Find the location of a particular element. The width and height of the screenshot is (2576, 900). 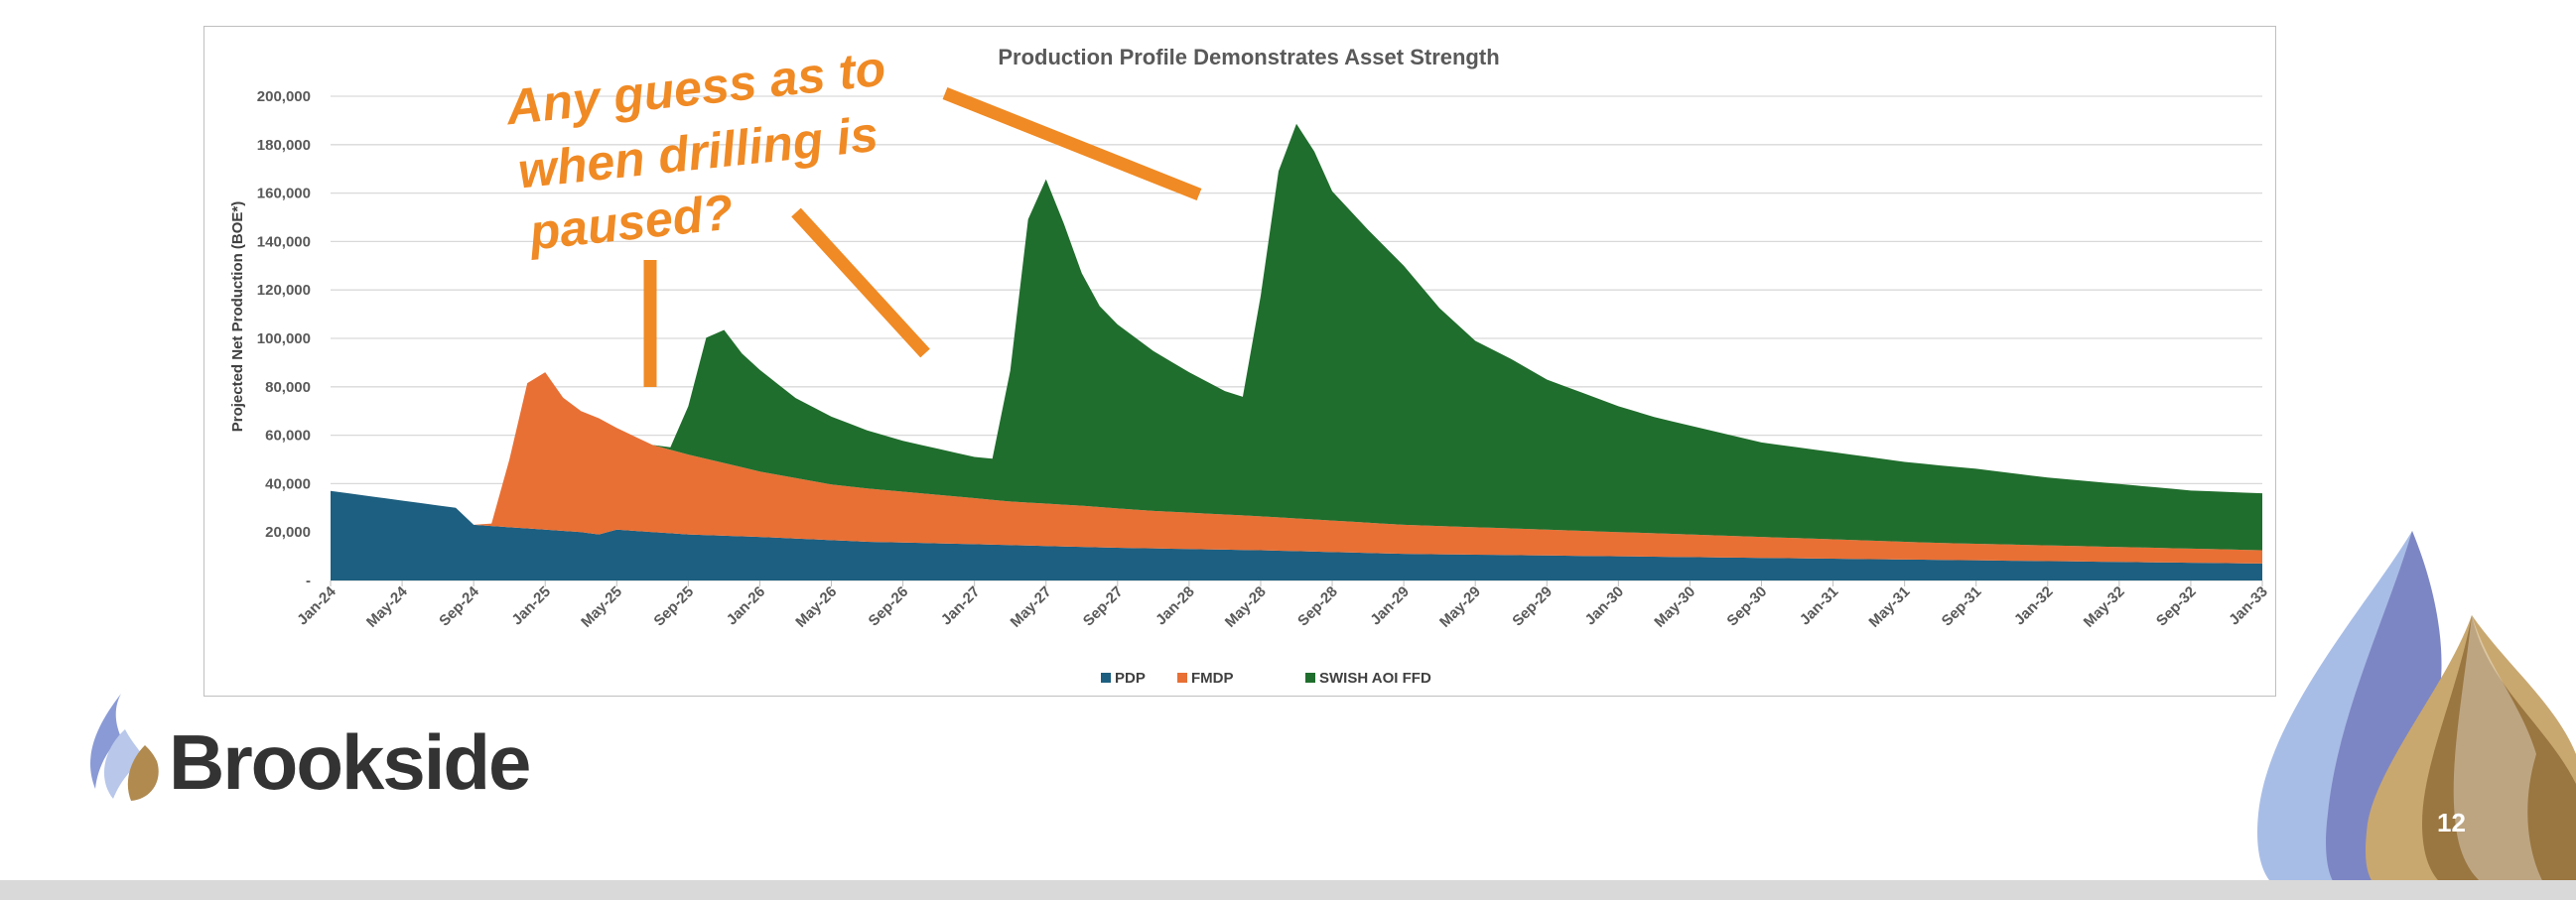

y-tick-label: 140,000 is located at coordinates (284, 242).